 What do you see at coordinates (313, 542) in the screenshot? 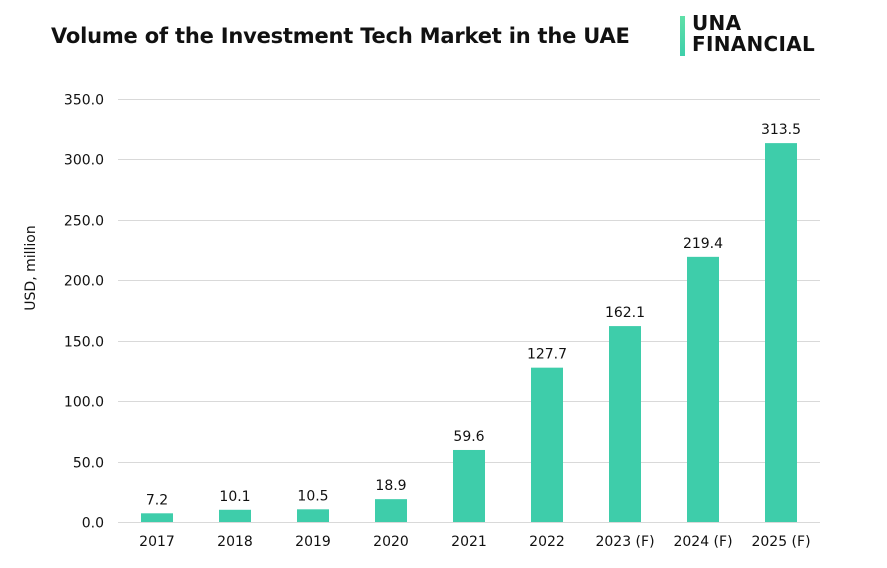
I see `x-tick-label: 2019` at bounding box center [313, 542].